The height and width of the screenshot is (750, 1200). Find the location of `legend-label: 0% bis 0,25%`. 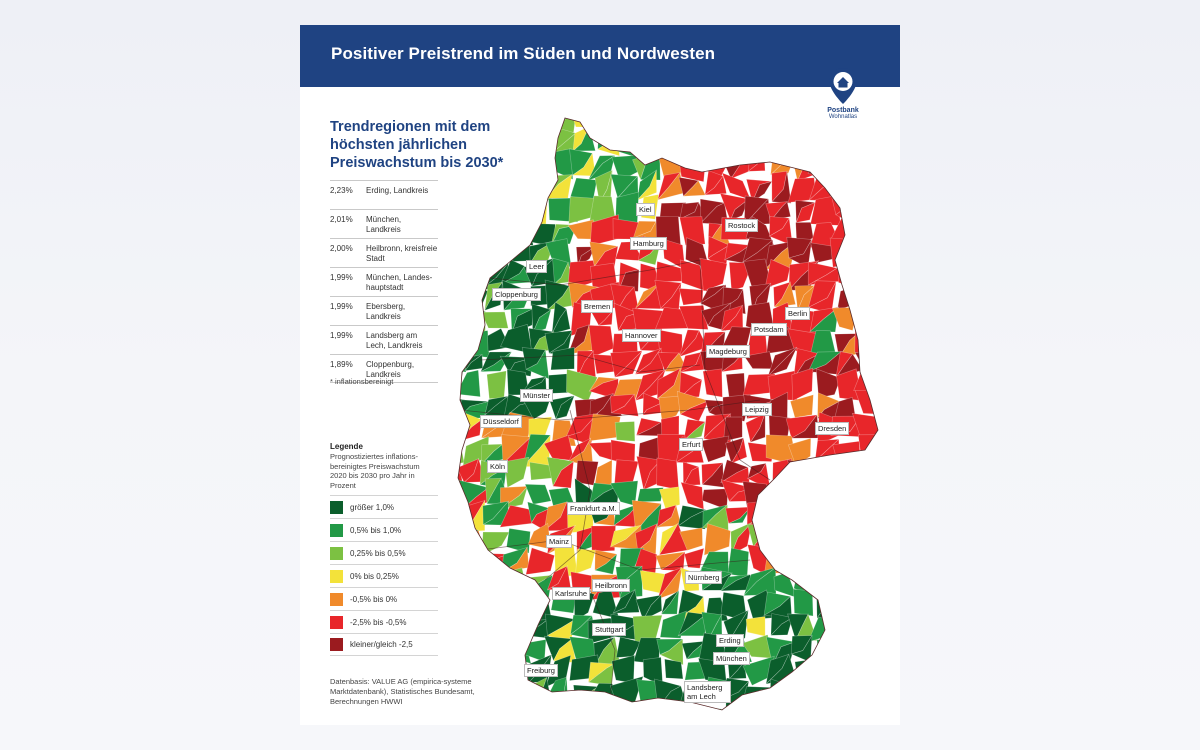

legend-label: 0% bis 0,25% is located at coordinates (374, 576).